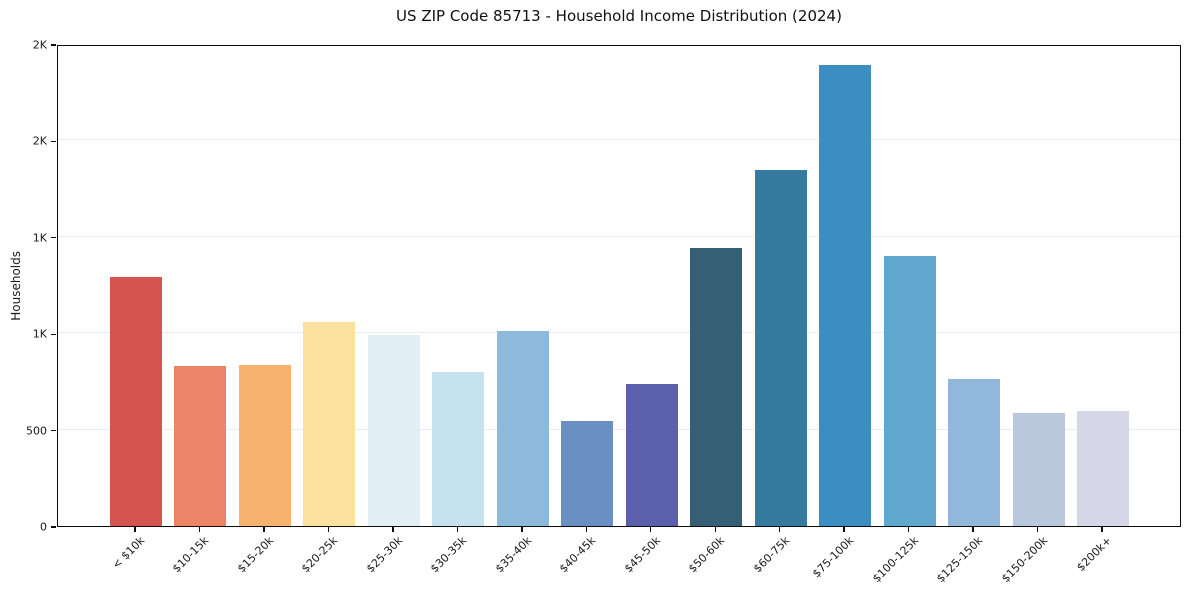  Describe the element at coordinates (960, 560) in the screenshot. I see `x-tick-label: $125-150k` at that location.